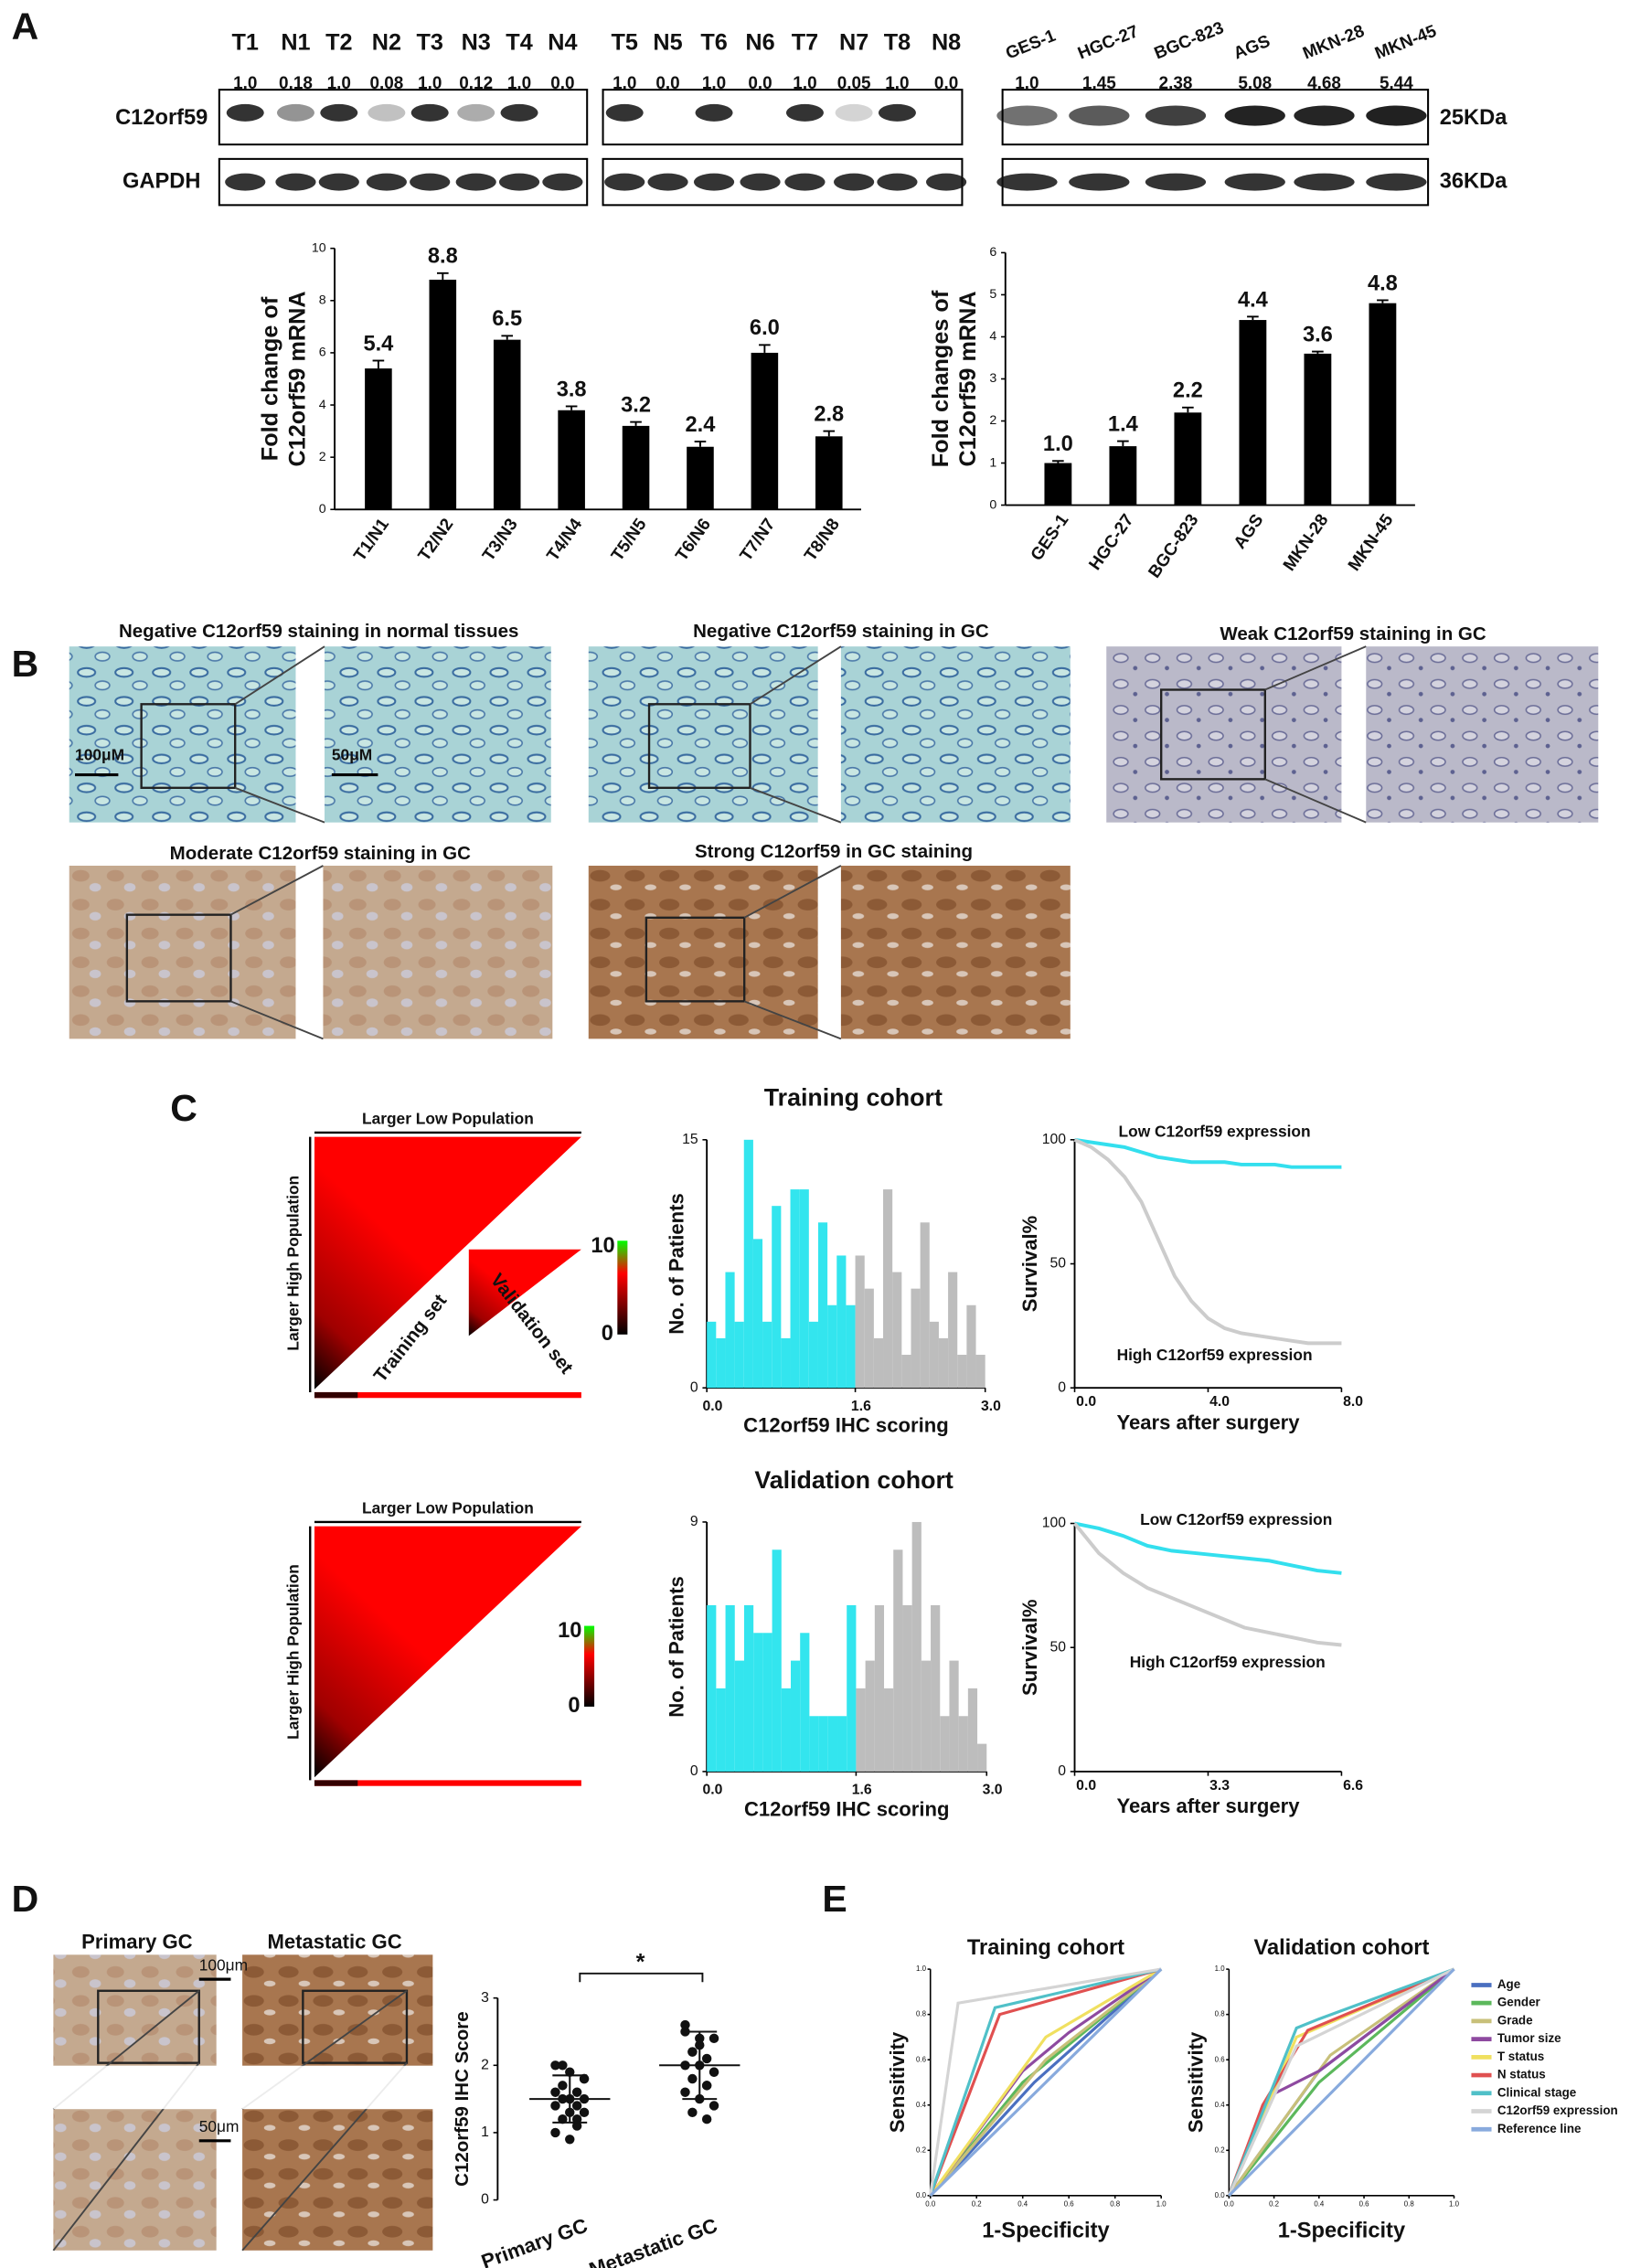 This screenshot has width=1630, height=2268. I want to click on y-tick-label: 1, so click(992, 462).